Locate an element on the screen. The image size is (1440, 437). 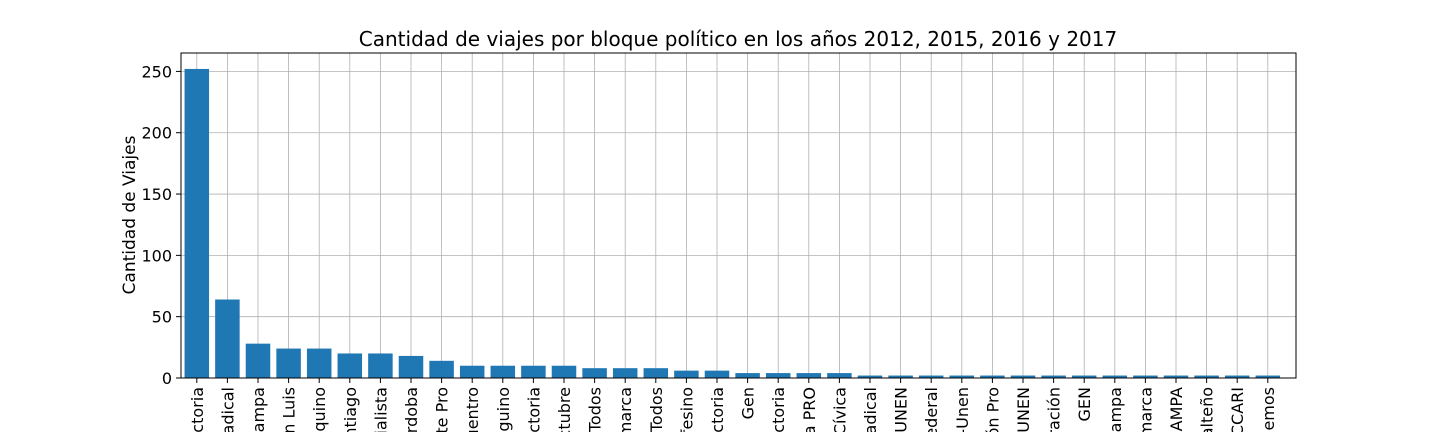
x-tick-label: AMPA is located at coordinates (1176, 409).